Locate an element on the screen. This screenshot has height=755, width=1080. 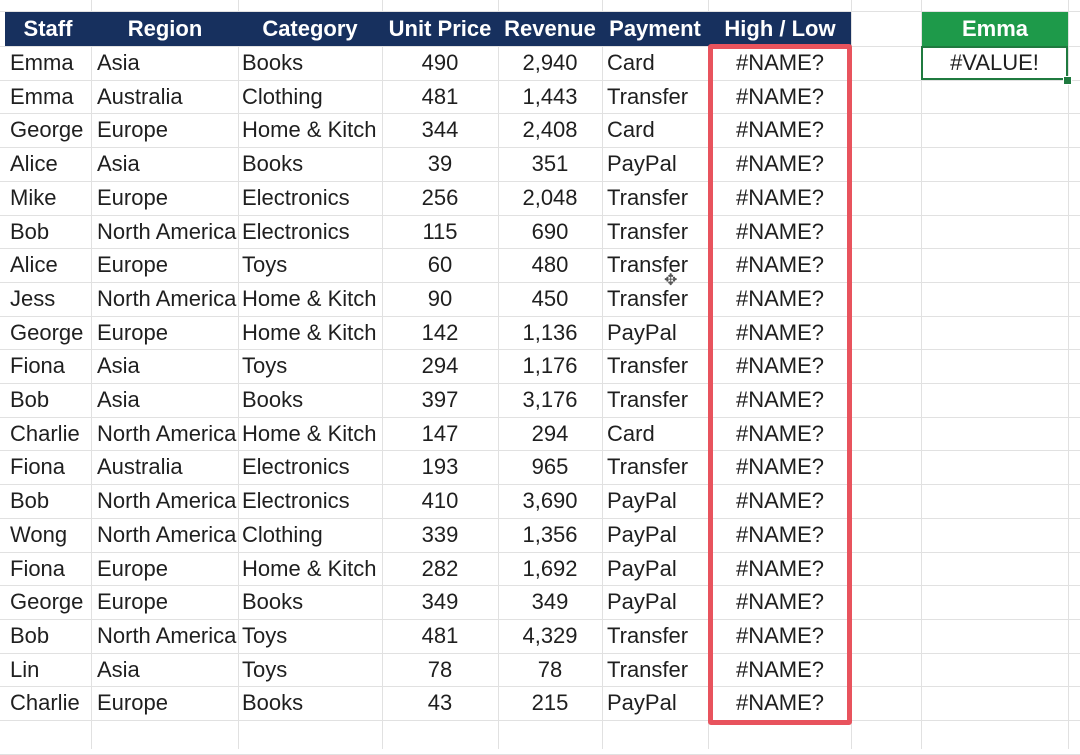
cell-category: Clothing is located at coordinates (282, 96).